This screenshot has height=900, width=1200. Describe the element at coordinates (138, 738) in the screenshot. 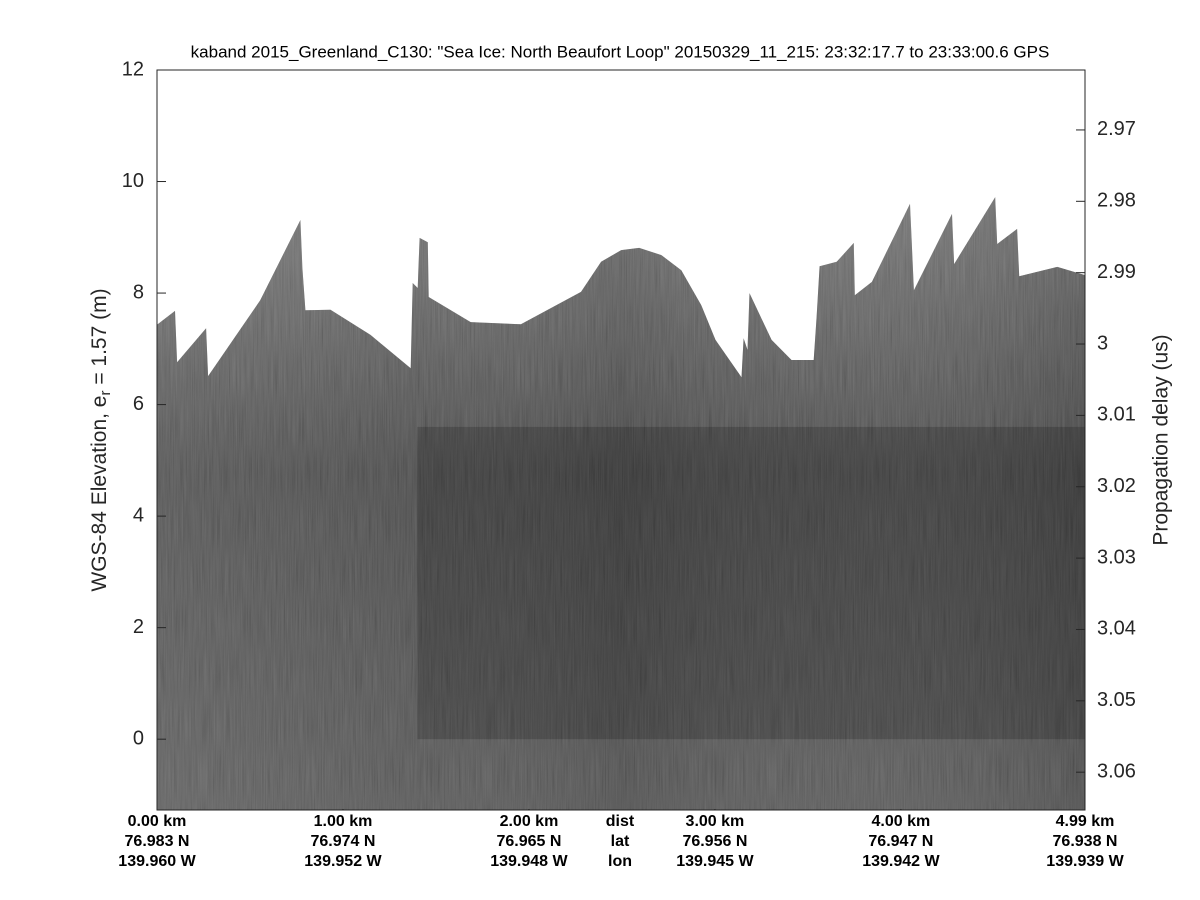

I see `y-tick-label: 0` at that location.